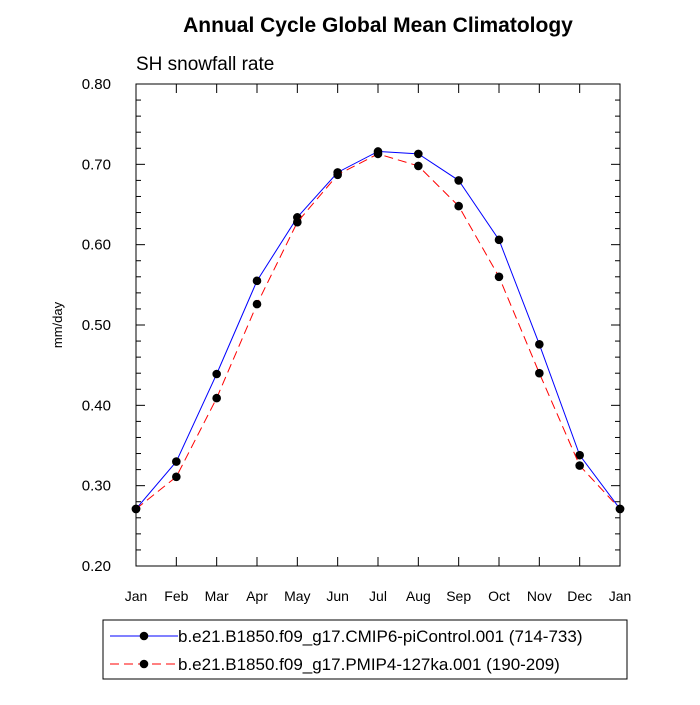 The height and width of the screenshot is (705, 700). Describe the element at coordinates (96, 84) in the screenshot. I see `y-tick-label: 0.80` at that location.